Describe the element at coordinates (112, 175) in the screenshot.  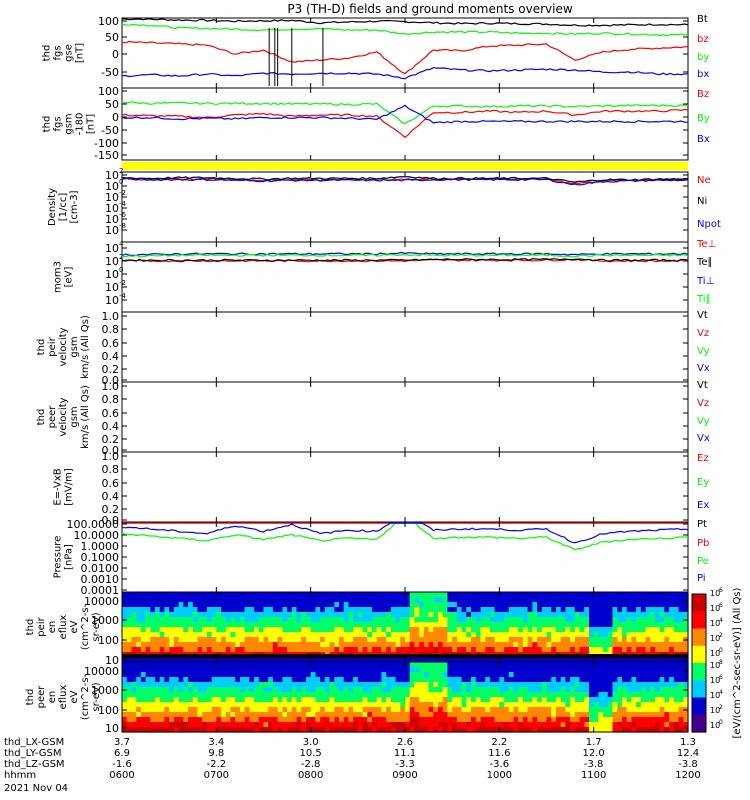
I see `y-tick-label: 10` at that location.